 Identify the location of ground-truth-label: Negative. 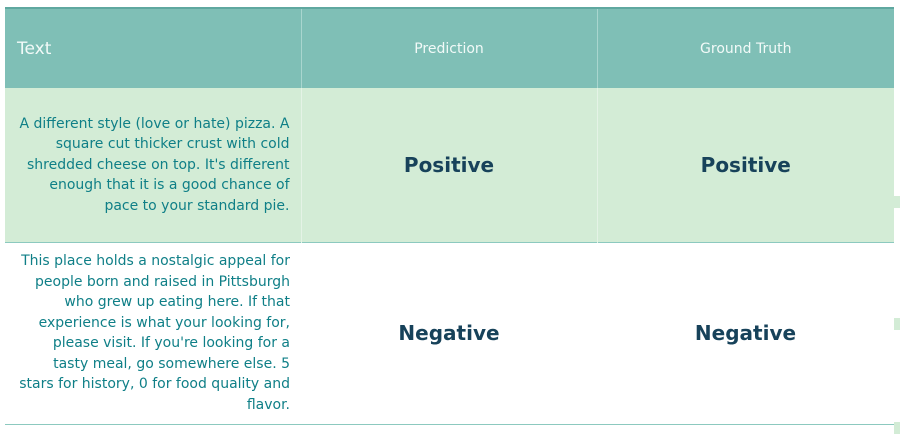
(745, 333).